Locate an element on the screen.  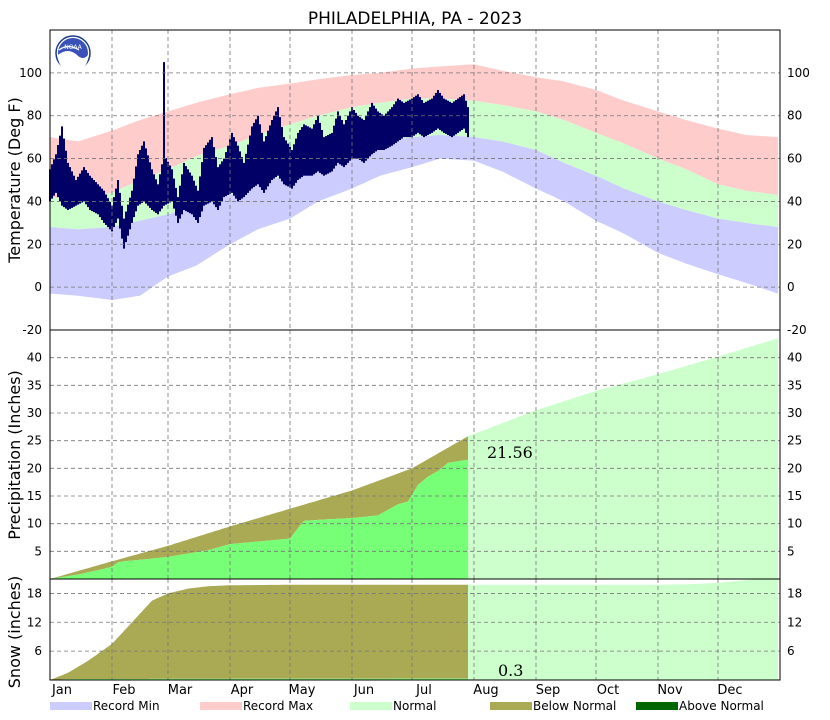
precipitation-tick-right: 20 is located at coordinates (794, 468).